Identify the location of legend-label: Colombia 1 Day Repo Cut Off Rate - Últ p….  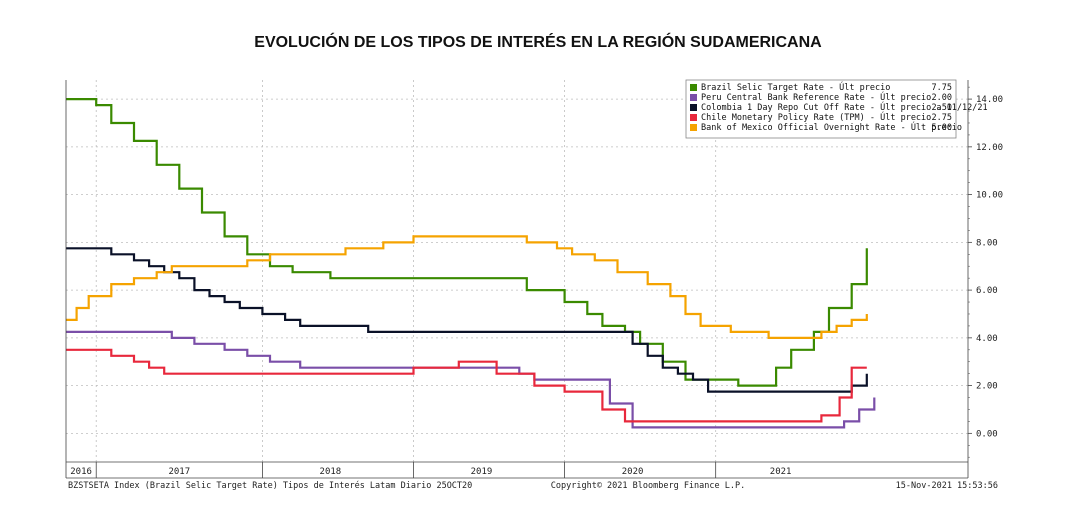
(844, 107).